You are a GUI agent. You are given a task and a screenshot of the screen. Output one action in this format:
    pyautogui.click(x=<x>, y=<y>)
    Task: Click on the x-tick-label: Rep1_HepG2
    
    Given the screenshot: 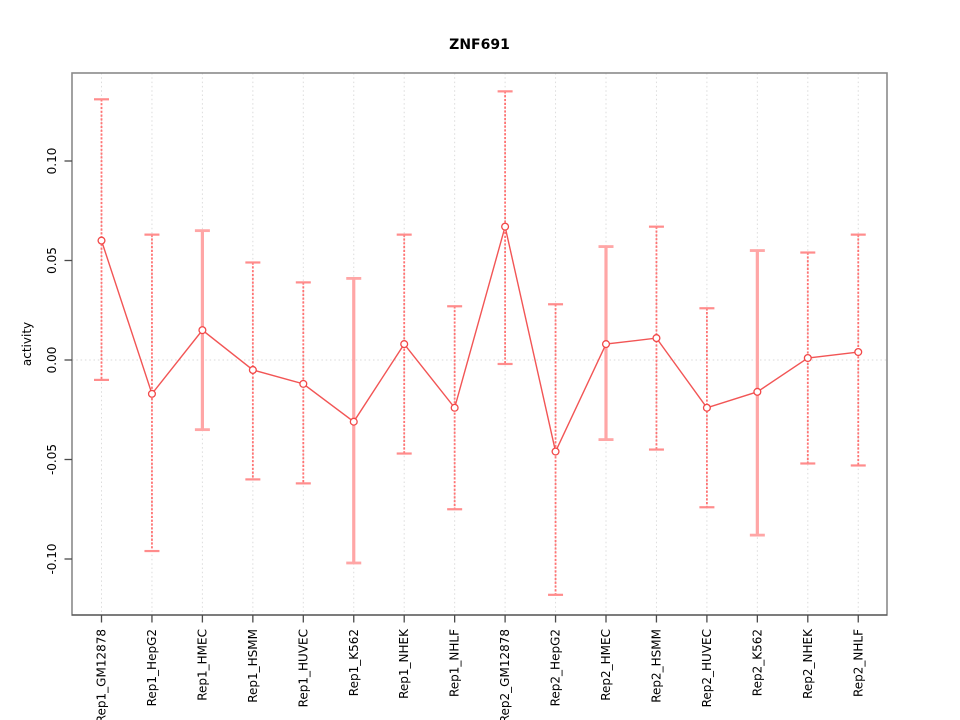 What is the action you would take?
    pyautogui.click(x=152, y=667)
    